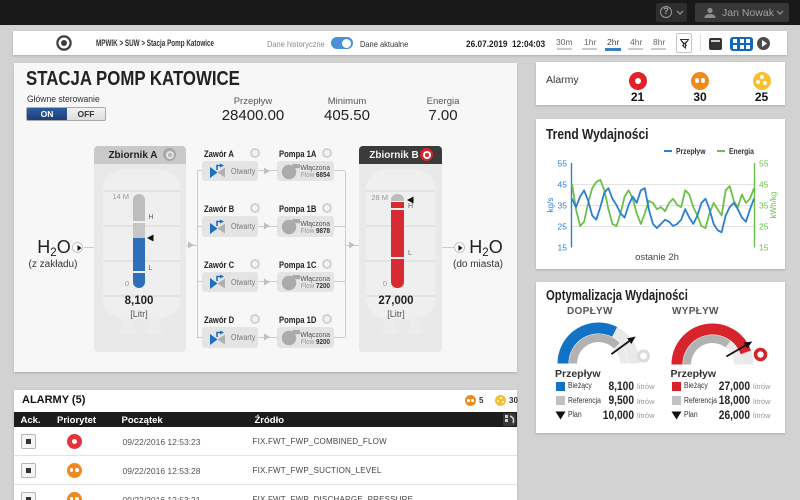 This screenshot has height=500, width=800. I want to click on svg-text: kg/s, so click(550, 205).